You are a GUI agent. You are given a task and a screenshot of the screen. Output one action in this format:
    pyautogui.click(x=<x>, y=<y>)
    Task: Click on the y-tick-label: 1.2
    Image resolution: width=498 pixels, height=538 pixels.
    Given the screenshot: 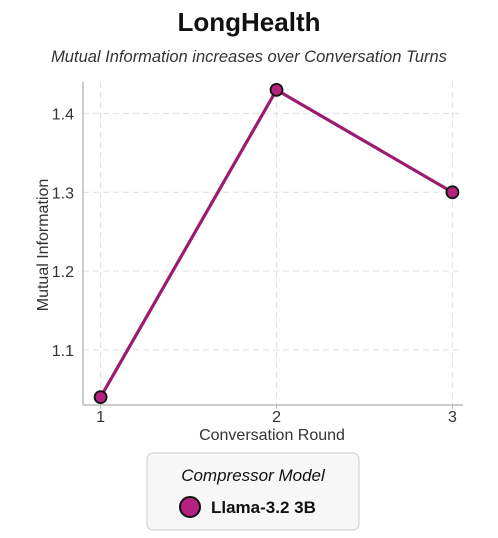 What is the action you would take?
    pyautogui.click(x=63, y=272)
    